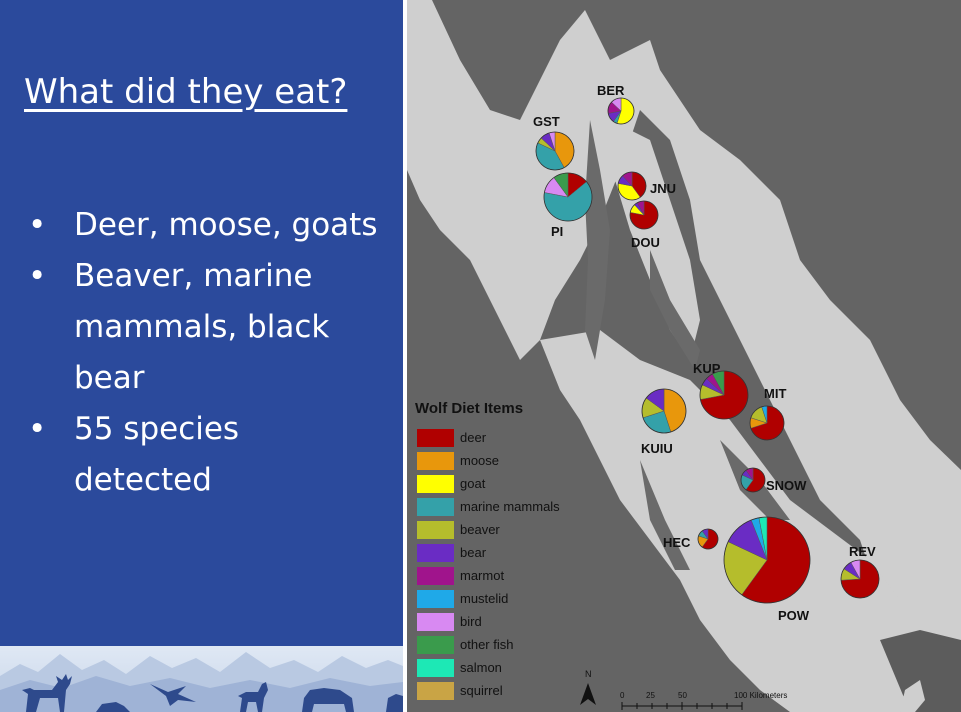 The width and height of the screenshot is (961, 712). I want to click on pie-mit, so click(767, 423).